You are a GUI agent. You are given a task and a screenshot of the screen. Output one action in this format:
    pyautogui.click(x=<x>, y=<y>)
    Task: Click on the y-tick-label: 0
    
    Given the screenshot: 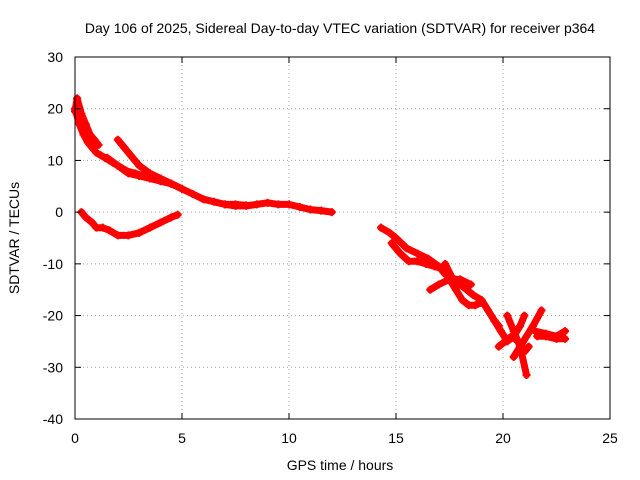 What is the action you would take?
    pyautogui.click(x=59, y=212)
    